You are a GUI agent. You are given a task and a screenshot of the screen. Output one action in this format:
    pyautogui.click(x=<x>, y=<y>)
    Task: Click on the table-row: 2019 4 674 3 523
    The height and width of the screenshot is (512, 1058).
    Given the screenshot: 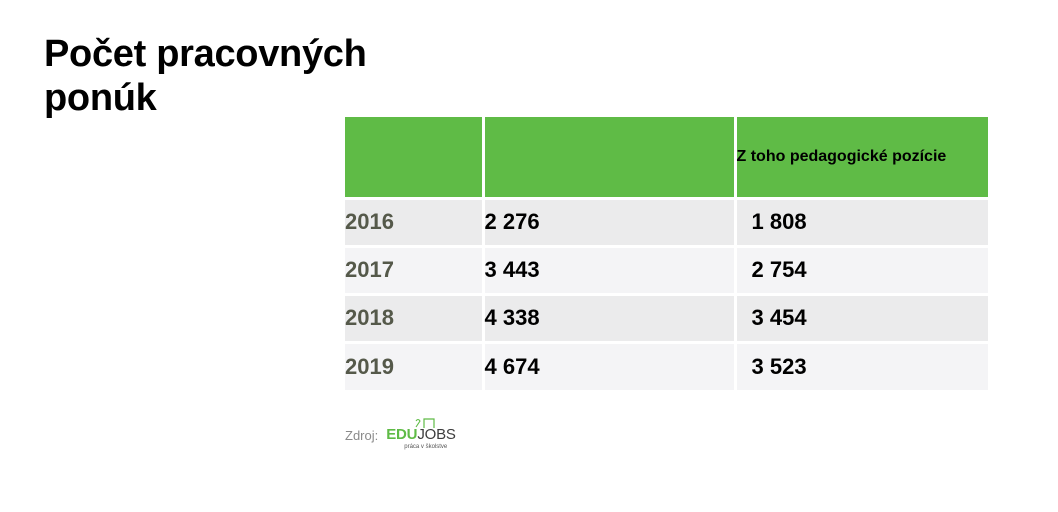 What is the action you would take?
    pyautogui.click(x=666, y=366)
    